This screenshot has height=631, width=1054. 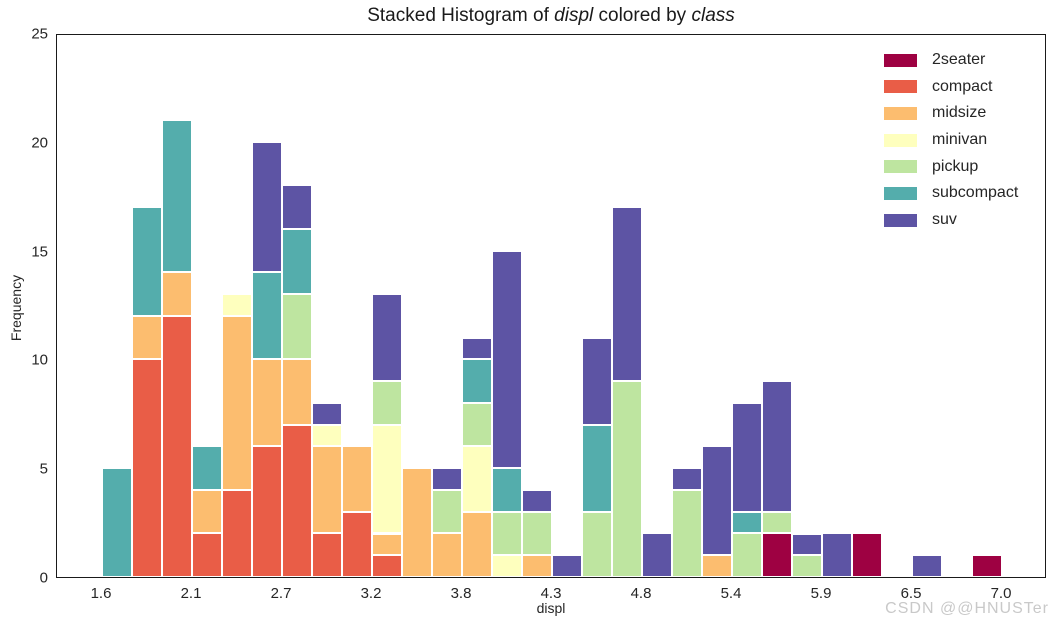 I want to click on x-tick-label: 4.8, so click(x=641, y=593).